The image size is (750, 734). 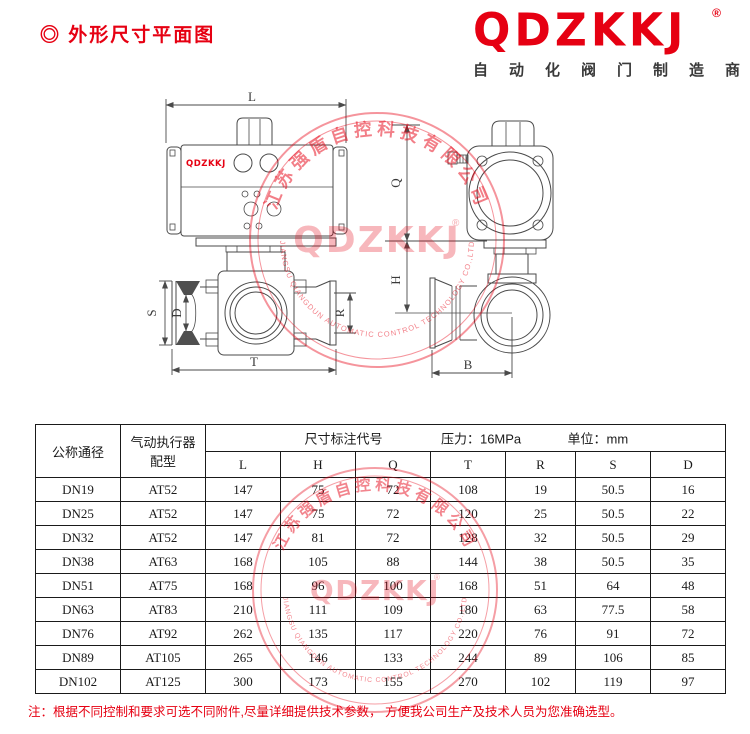 What do you see at coordinates (163, 585) in the screenshot?
I see `cell-actuator: AT75` at bounding box center [163, 585].